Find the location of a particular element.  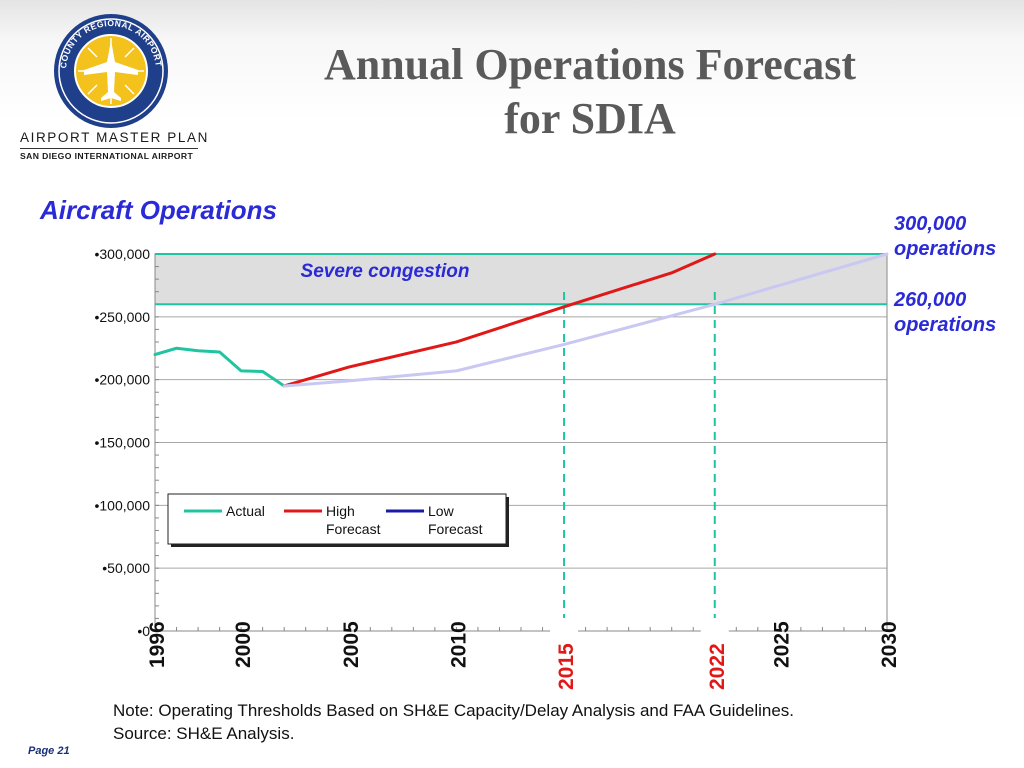

threshold-260k-unit: operations is located at coordinates (945, 325).